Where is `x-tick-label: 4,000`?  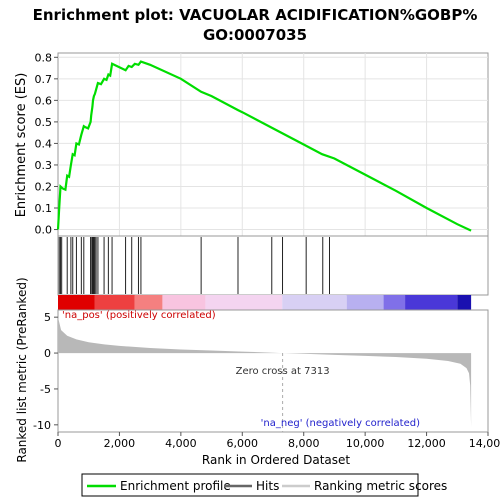
x-tick-label: 4,000 is located at coordinates (181, 443).